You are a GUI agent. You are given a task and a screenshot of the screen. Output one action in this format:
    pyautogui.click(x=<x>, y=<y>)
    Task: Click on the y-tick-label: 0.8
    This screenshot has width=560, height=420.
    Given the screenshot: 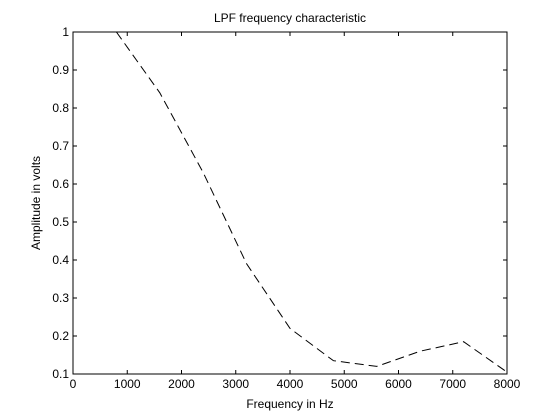 What is the action you would take?
    pyautogui.click(x=60, y=108)
    